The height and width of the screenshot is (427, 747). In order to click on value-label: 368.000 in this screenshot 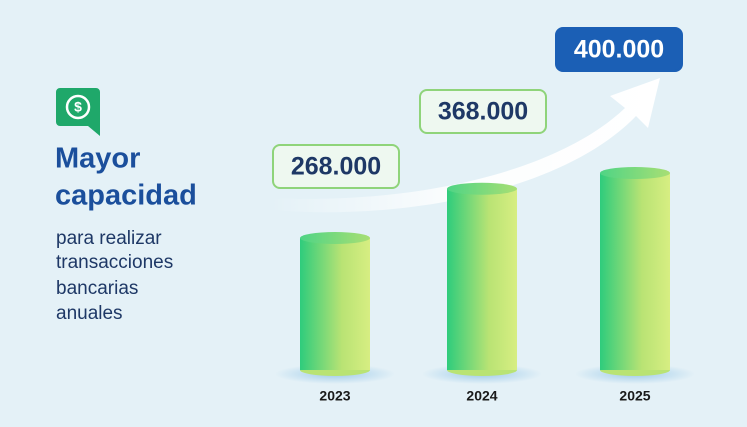, I will do `click(483, 112)`.